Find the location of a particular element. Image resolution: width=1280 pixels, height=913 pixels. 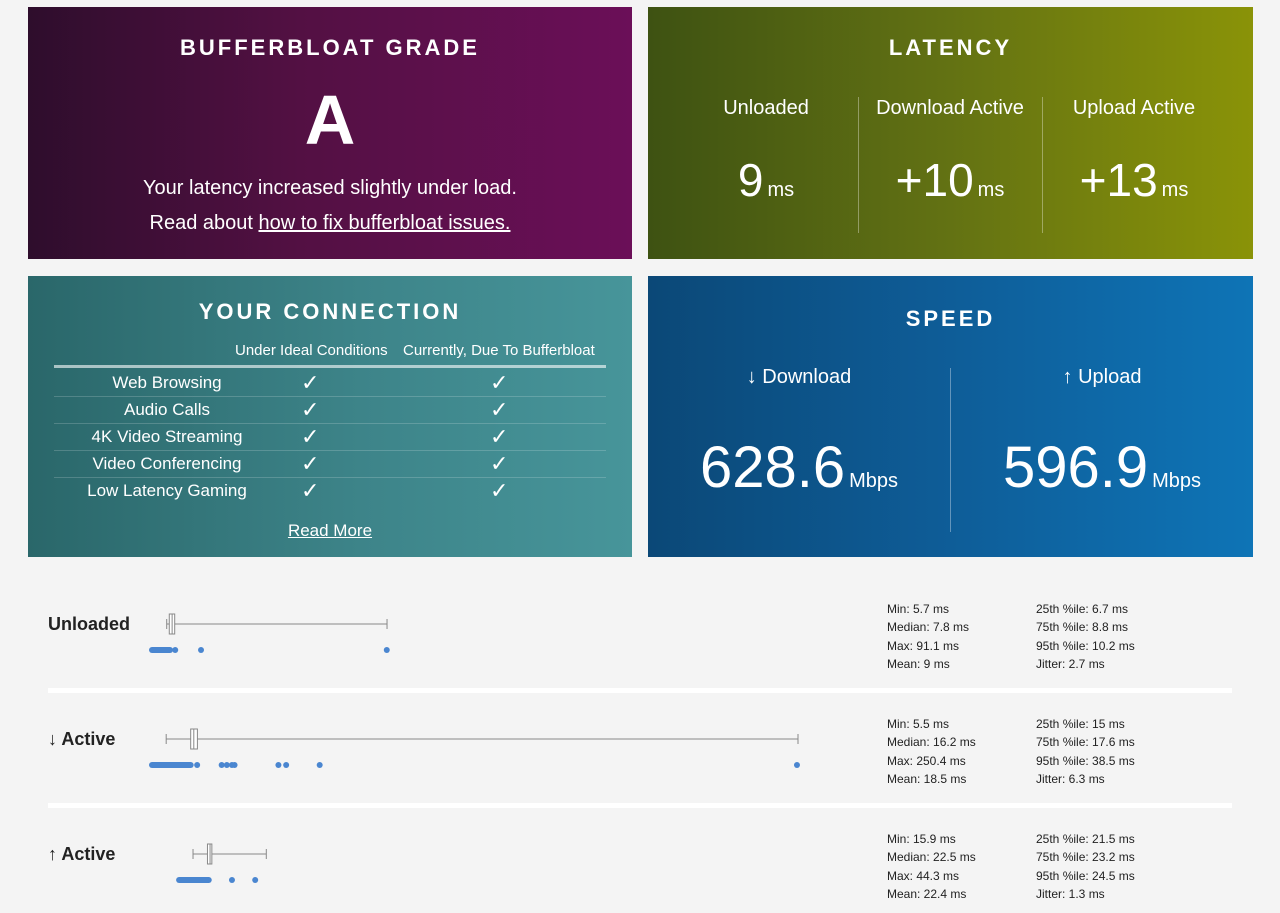

read-more-link: Read More is located at coordinates (330, 530).